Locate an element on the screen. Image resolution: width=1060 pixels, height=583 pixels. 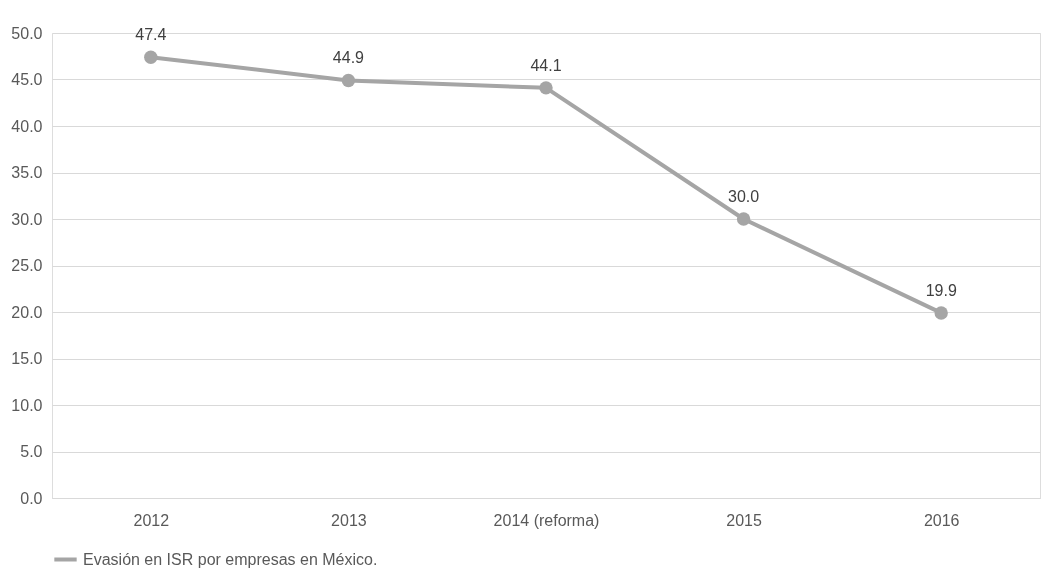
x-tick-label: 2016 is located at coordinates (941, 520).